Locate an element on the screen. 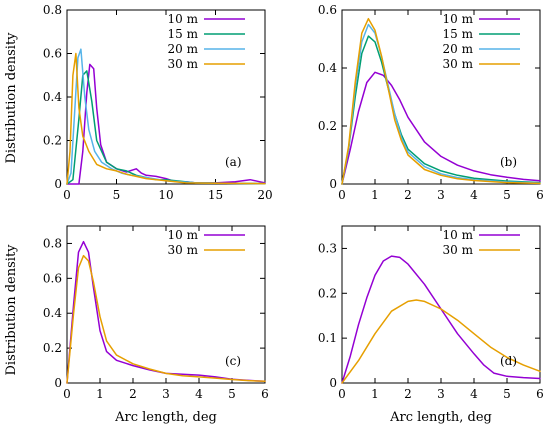 The width and height of the screenshot is (550, 428). x-tick-label-a: 0 is located at coordinates (67, 195).